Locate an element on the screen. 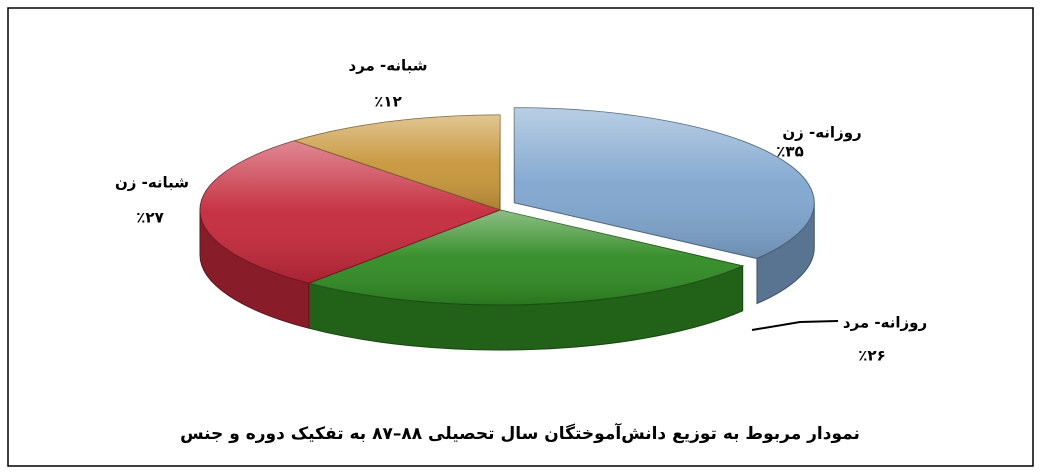 Image resolution: width=1041 pixels, height=474 pixels. data-label-name: روزانه- زن is located at coordinates (821, 133).